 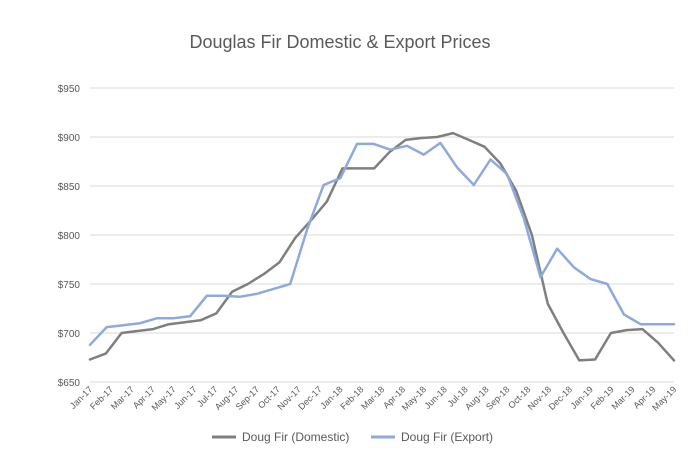 What do you see at coordinates (248, 398) in the screenshot?
I see `x-tick-label: Sep-17` at bounding box center [248, 398].